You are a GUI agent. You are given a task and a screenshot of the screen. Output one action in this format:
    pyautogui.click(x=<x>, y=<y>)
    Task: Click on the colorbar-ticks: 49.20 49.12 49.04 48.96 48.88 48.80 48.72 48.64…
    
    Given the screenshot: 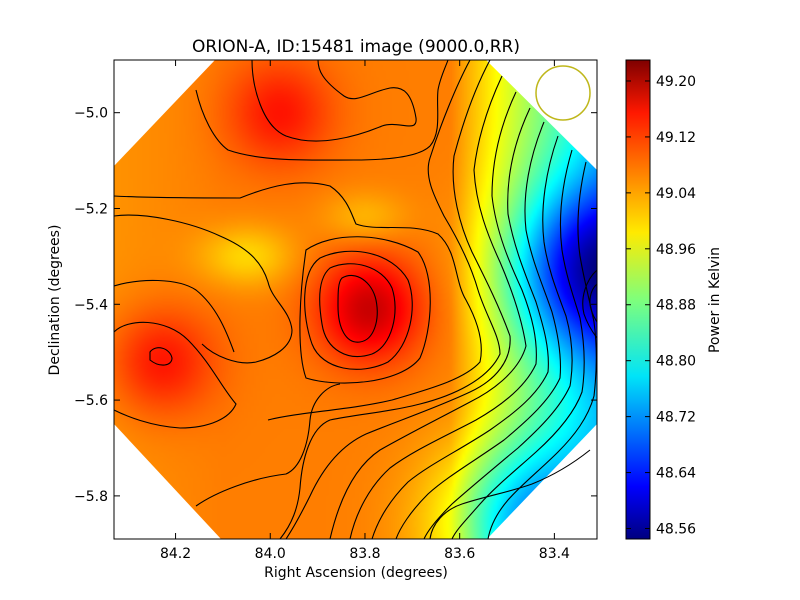 What is the action you would take?
    pyautogui.click(x=661, y=306)
    